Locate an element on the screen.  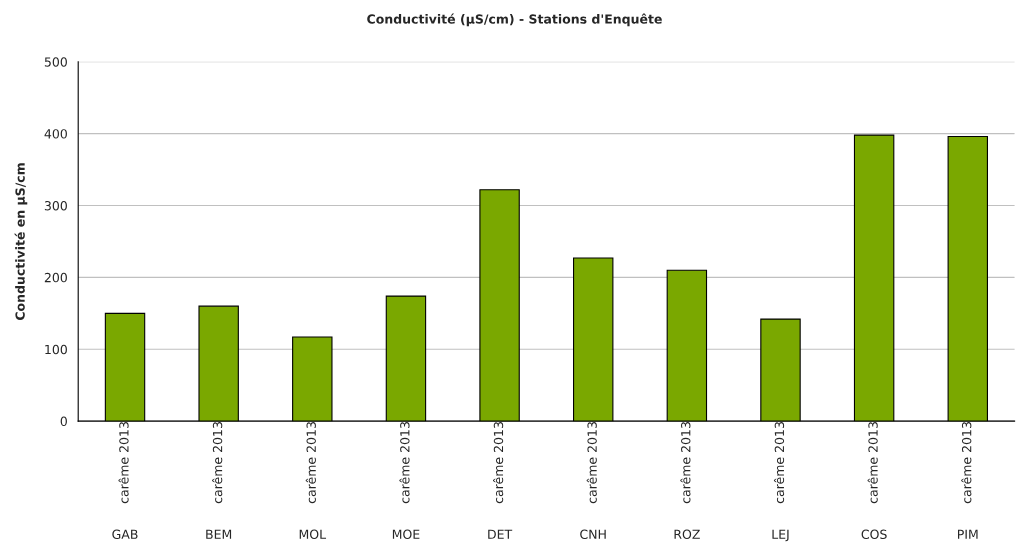
category-label: carême 2013 BEM is located at coordinates (219, 480).